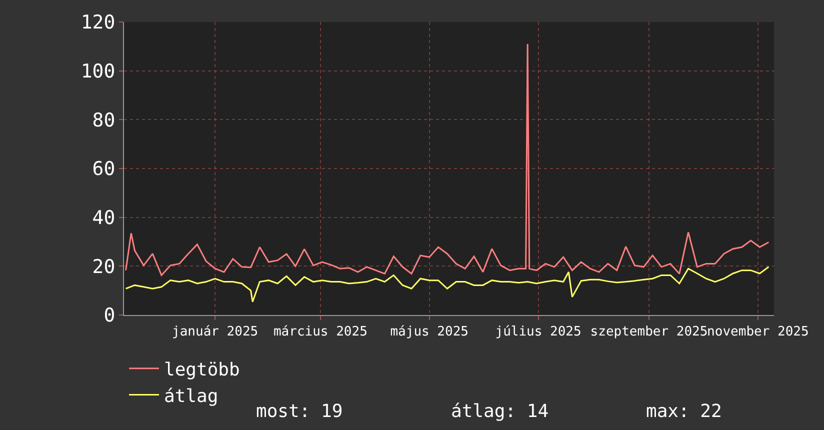 Image resolution: width=824 pixels, height=430 pixels. What do you see at coordinates (215, 332) in the screenshot?
I see `x-tick-label: január 2025` at bounding box center [215, 332].